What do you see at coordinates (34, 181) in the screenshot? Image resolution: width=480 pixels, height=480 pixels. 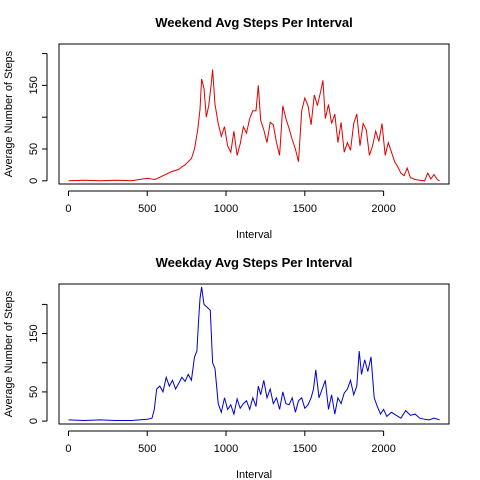 I see `weekend-y-tick-label: 0` at bounding box center [34, 181].